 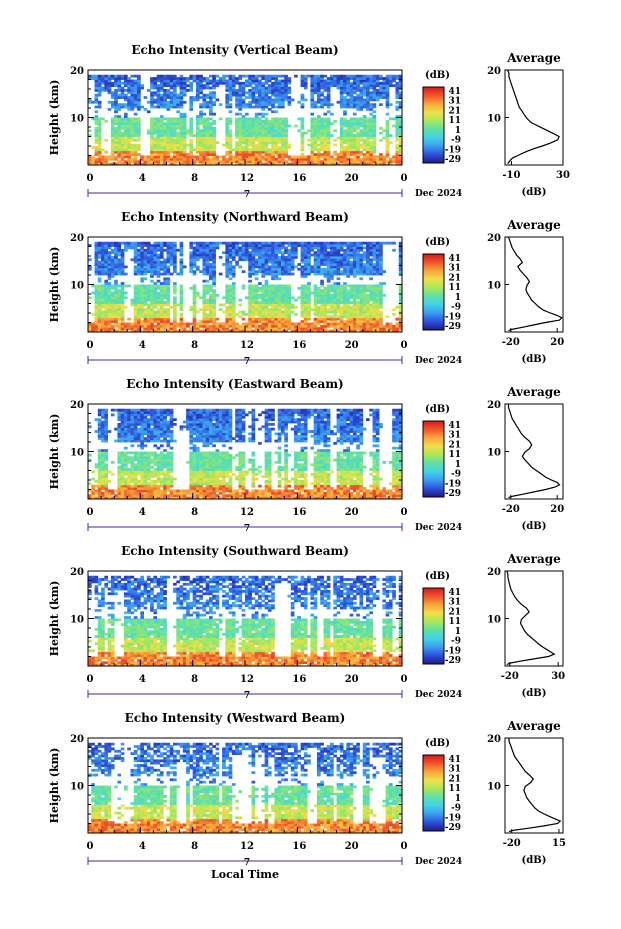 I want to click on date-tick-label: 7, so click(x=247, y=863).